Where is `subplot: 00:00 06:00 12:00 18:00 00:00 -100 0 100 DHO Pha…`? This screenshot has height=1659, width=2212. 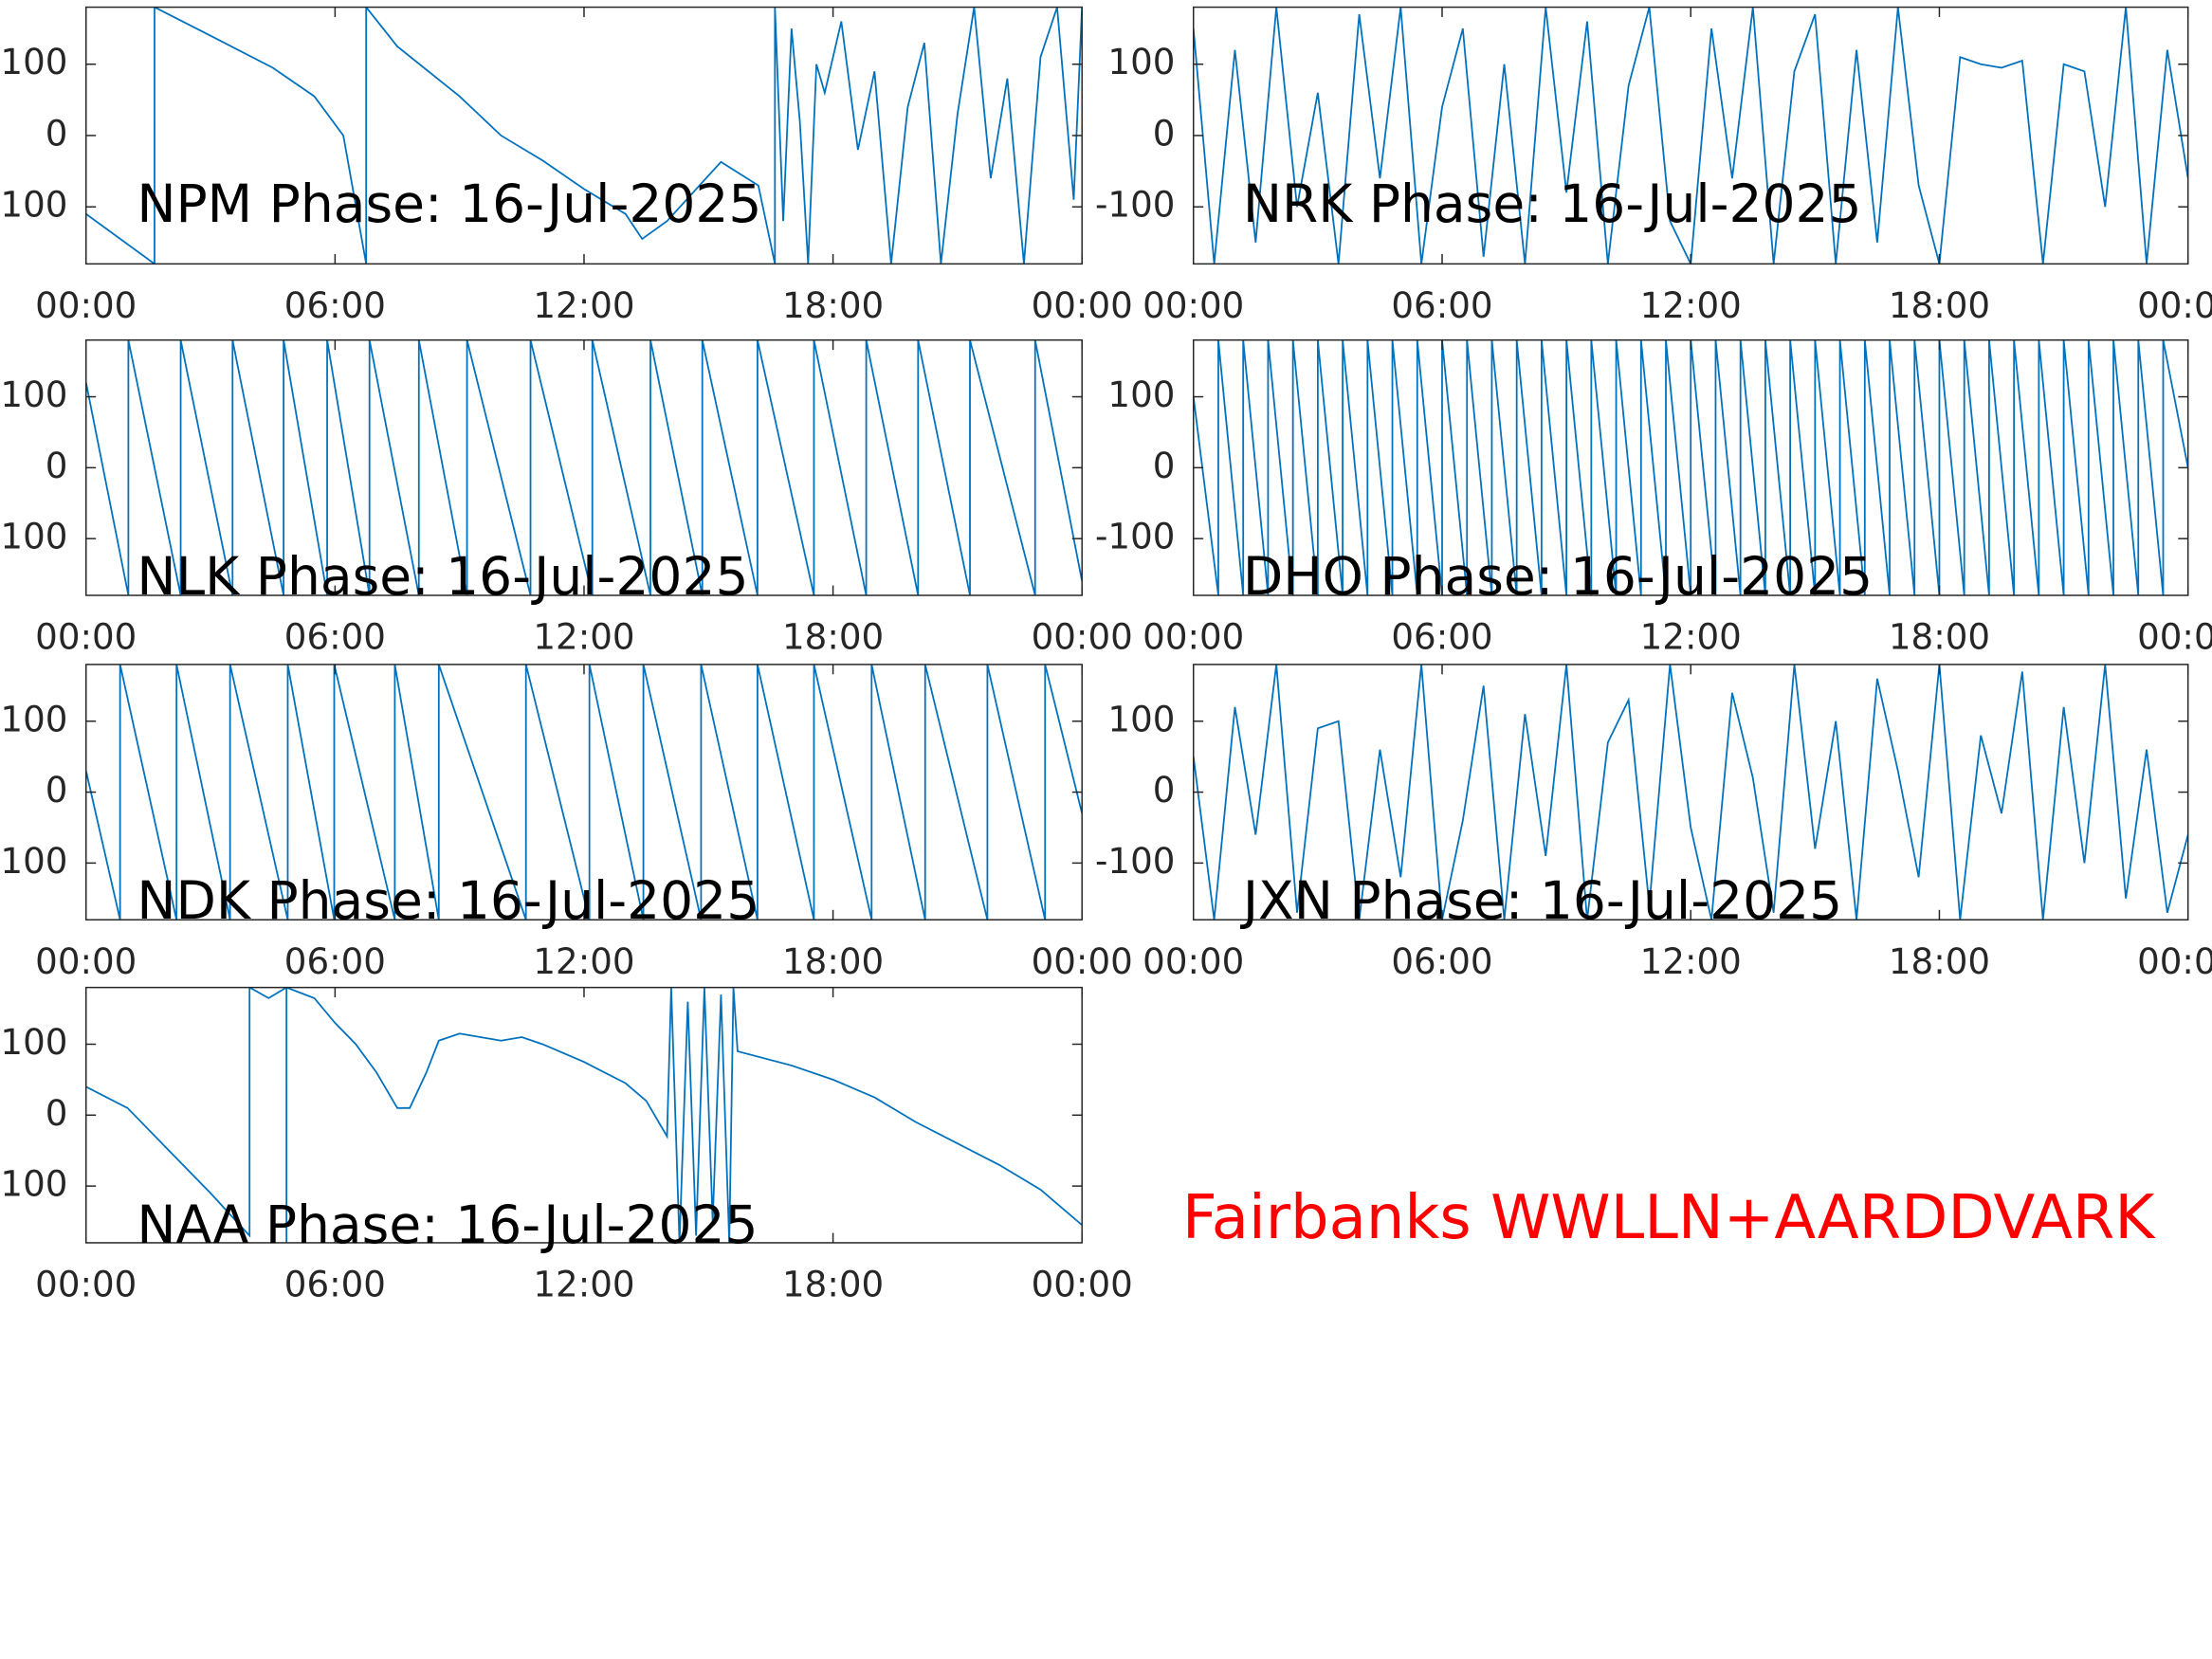
subplot: 00:00 06:00 12:00 18:00 00:00 -100 0 100 DHO Pha… is located at coordinates (1653, 498).